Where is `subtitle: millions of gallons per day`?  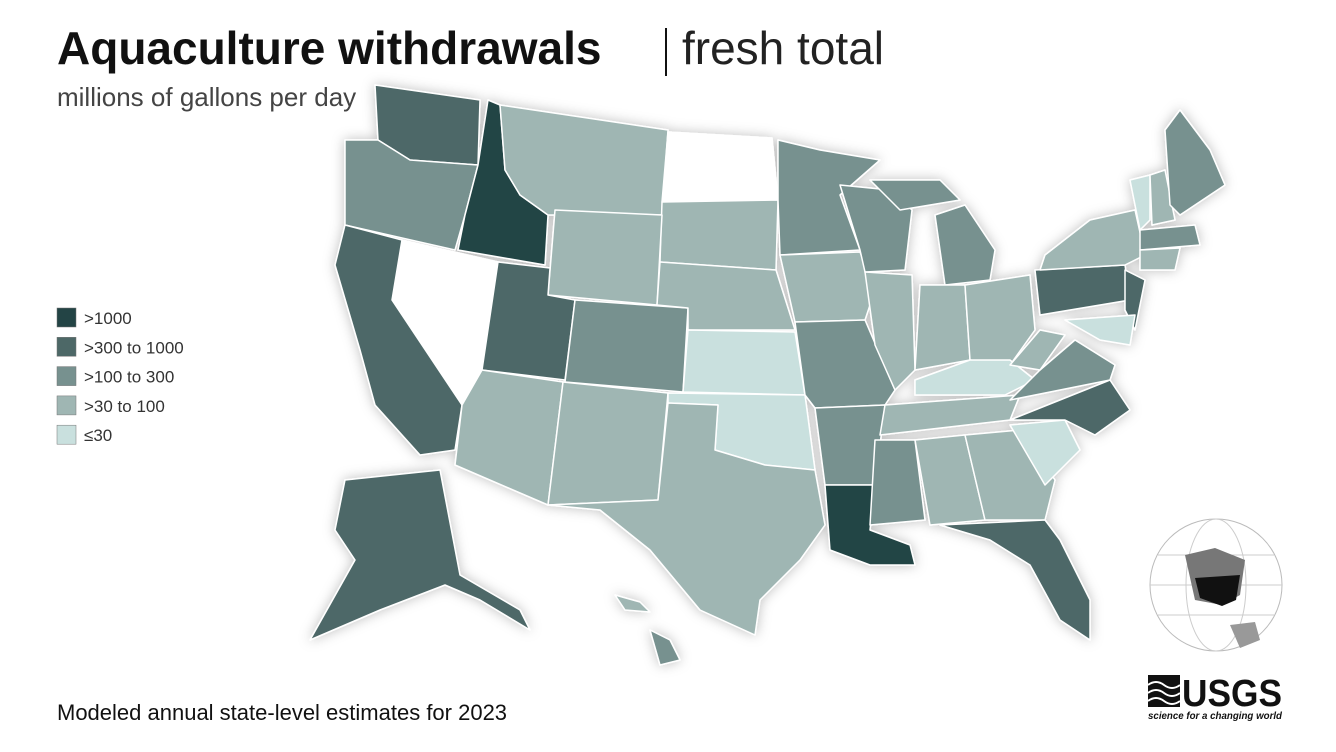
subtitle: millions of gallons per day is located at coordinates (206, 97).